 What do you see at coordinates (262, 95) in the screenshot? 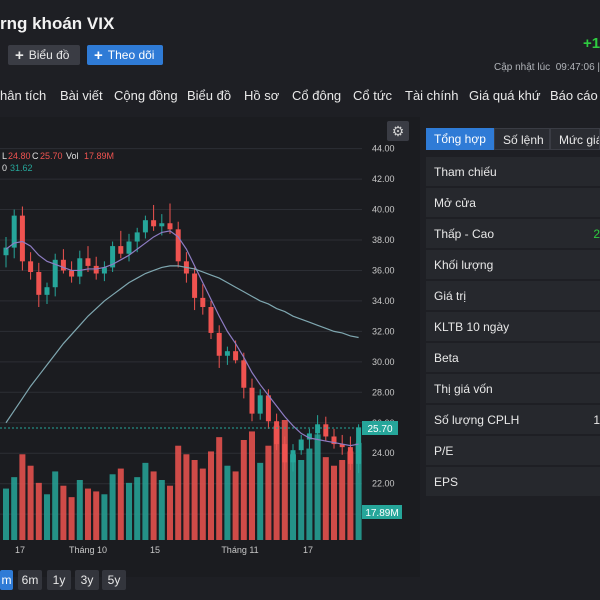
I see `nav-profile: Hồ sơ` at bounding box center [262, 95].